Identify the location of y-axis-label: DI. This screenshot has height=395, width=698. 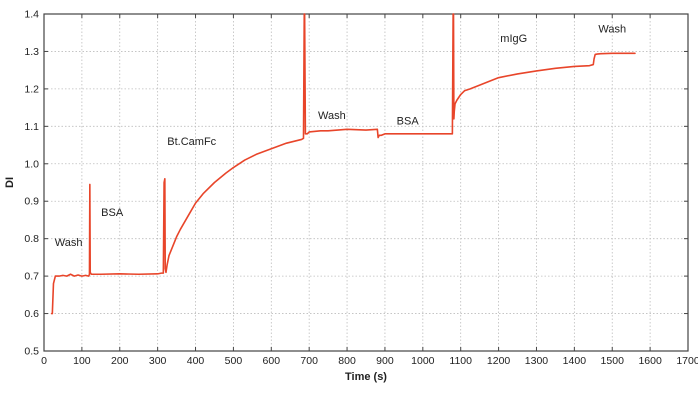
(10, 182).